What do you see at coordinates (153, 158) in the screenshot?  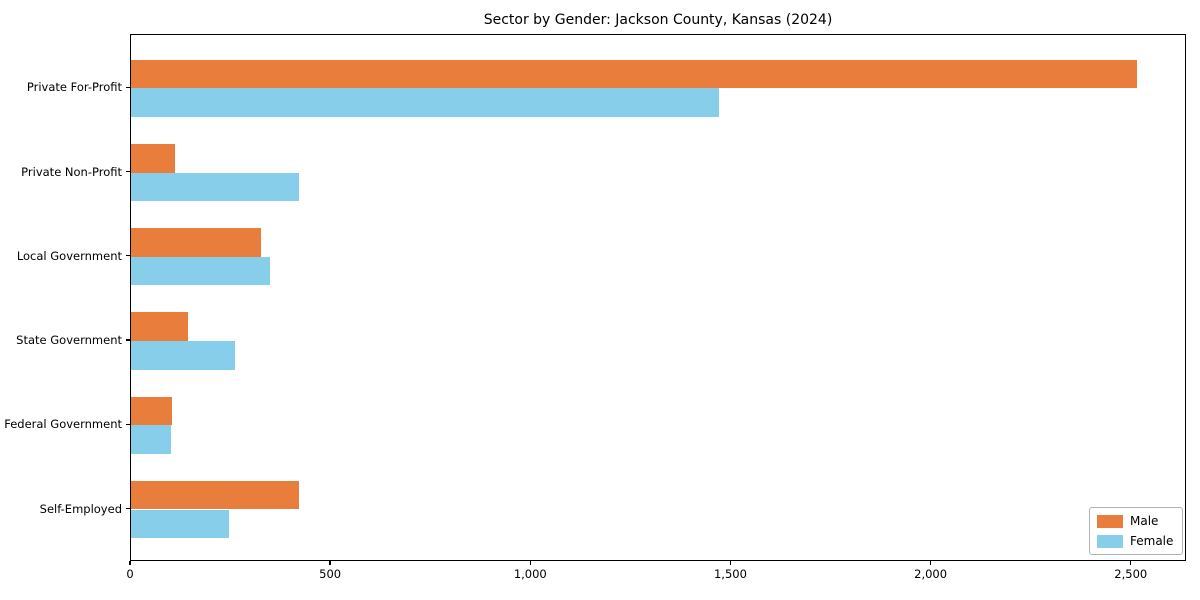 I see `bar-male-private-non-profit` at bounding box center [153, 158].